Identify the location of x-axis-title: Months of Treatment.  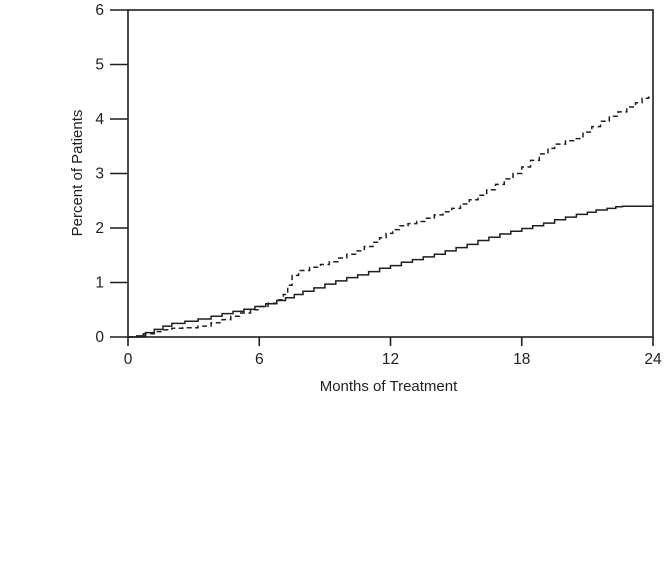
(389, 386).